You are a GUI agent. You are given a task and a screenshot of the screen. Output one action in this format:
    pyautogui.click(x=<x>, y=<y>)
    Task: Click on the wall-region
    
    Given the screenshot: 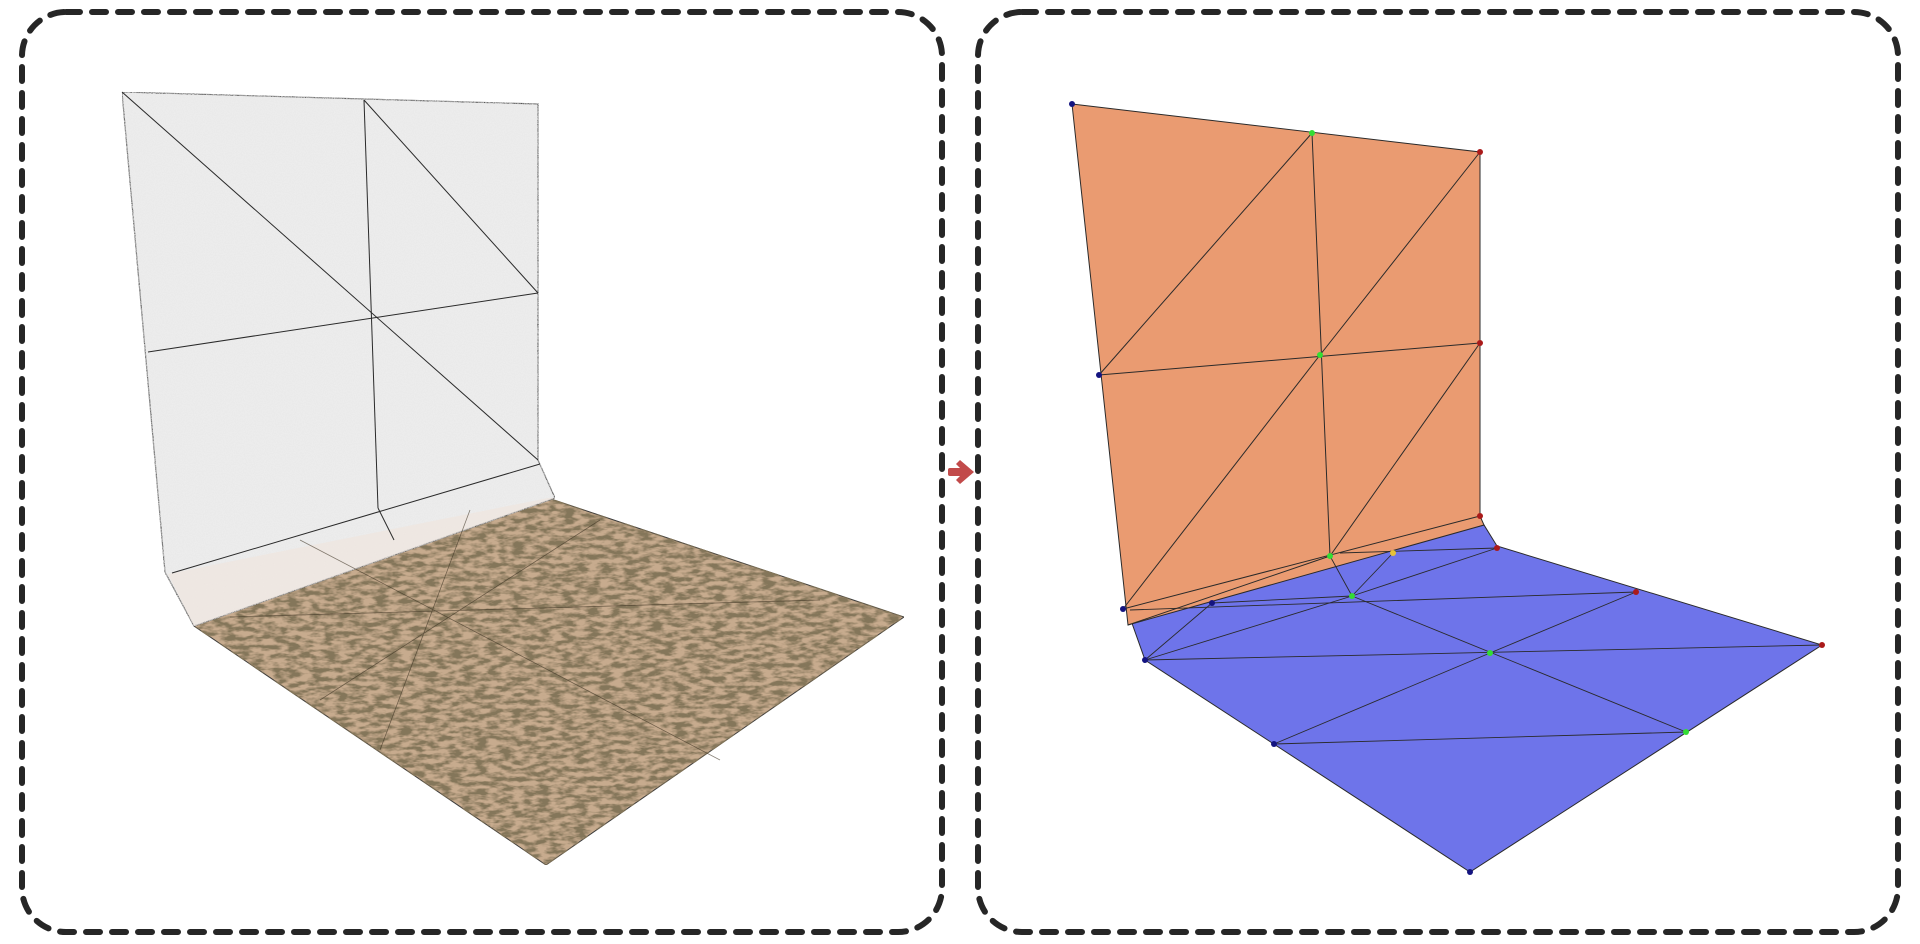 What is the action you would take?
    pyautogui.click(x=1278, y=364)
    